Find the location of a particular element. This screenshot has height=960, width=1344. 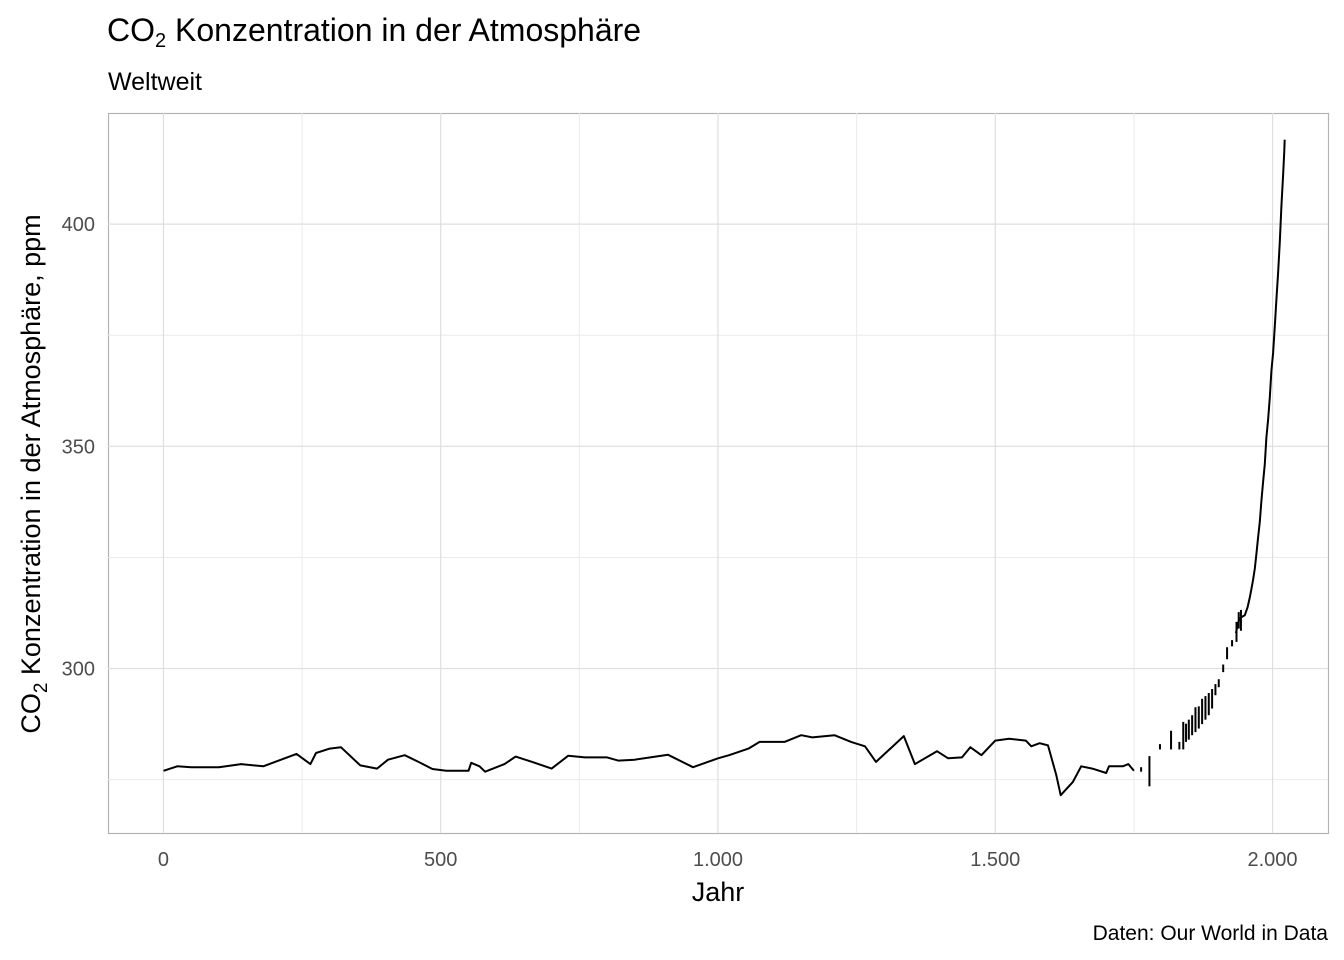

y-axis-title: CO2 Konzentration in der Atmosphäre, ppm is located at coordinates (34, 473).